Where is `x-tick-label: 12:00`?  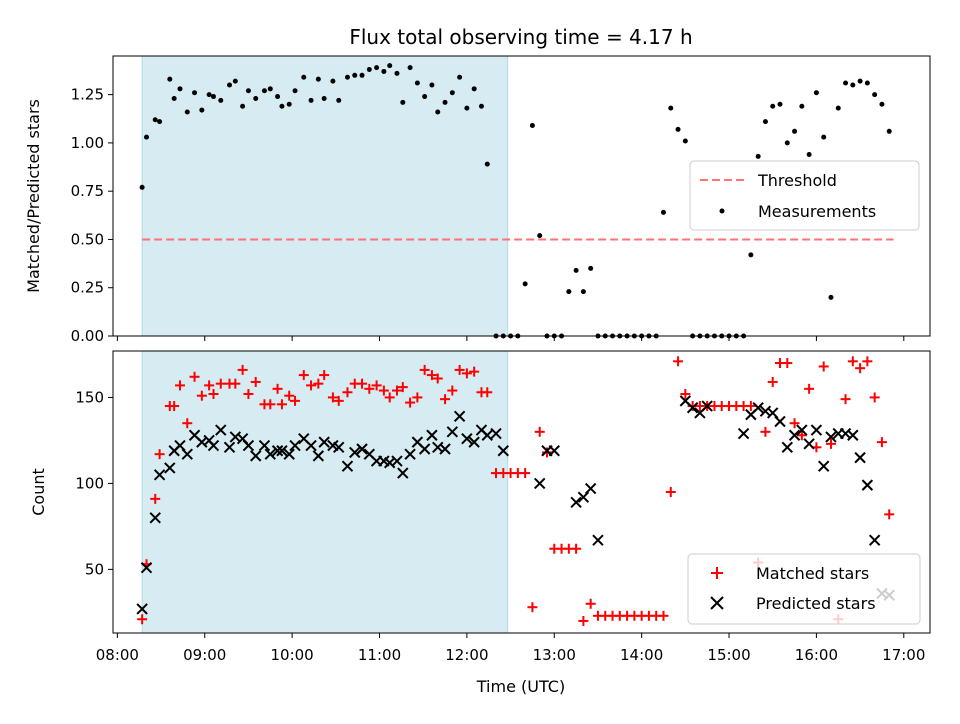
x-tick-label: 12:00 is located at coordinates (466, 655).